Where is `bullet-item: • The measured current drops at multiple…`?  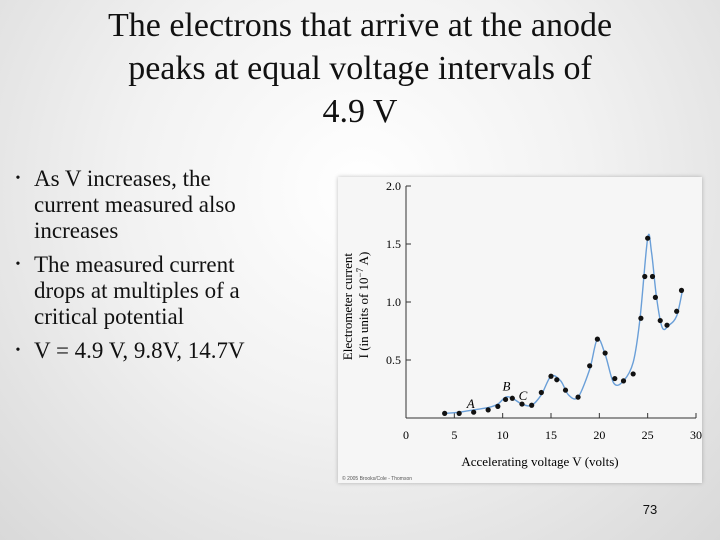 bullet-item: • The measured current drops at multiple… is located at coordinates (158, 291).